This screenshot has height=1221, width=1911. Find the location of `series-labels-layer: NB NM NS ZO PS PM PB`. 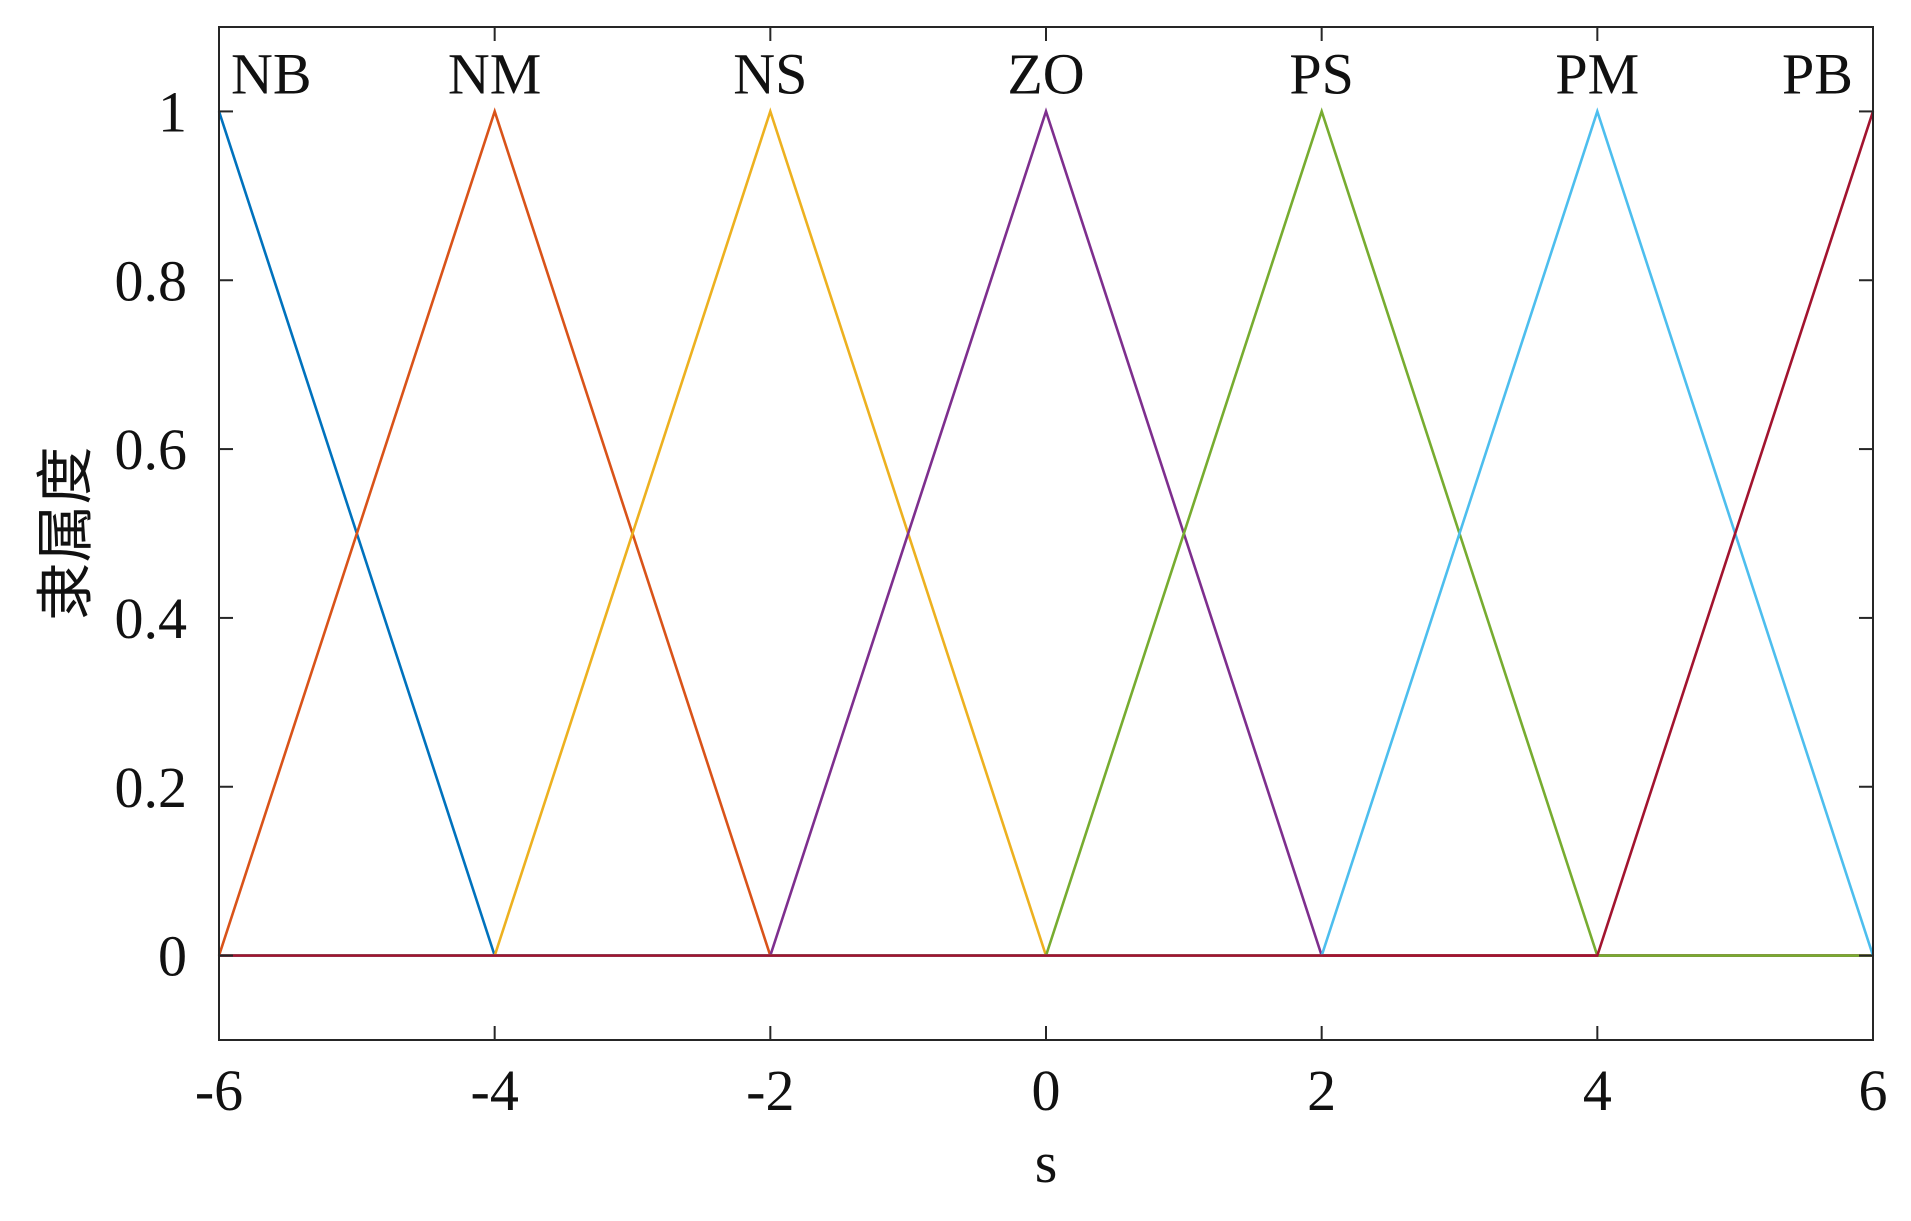

series-labels-layer: NB NM NS ZO PS PM PB is located at coordinates (1042, 73).